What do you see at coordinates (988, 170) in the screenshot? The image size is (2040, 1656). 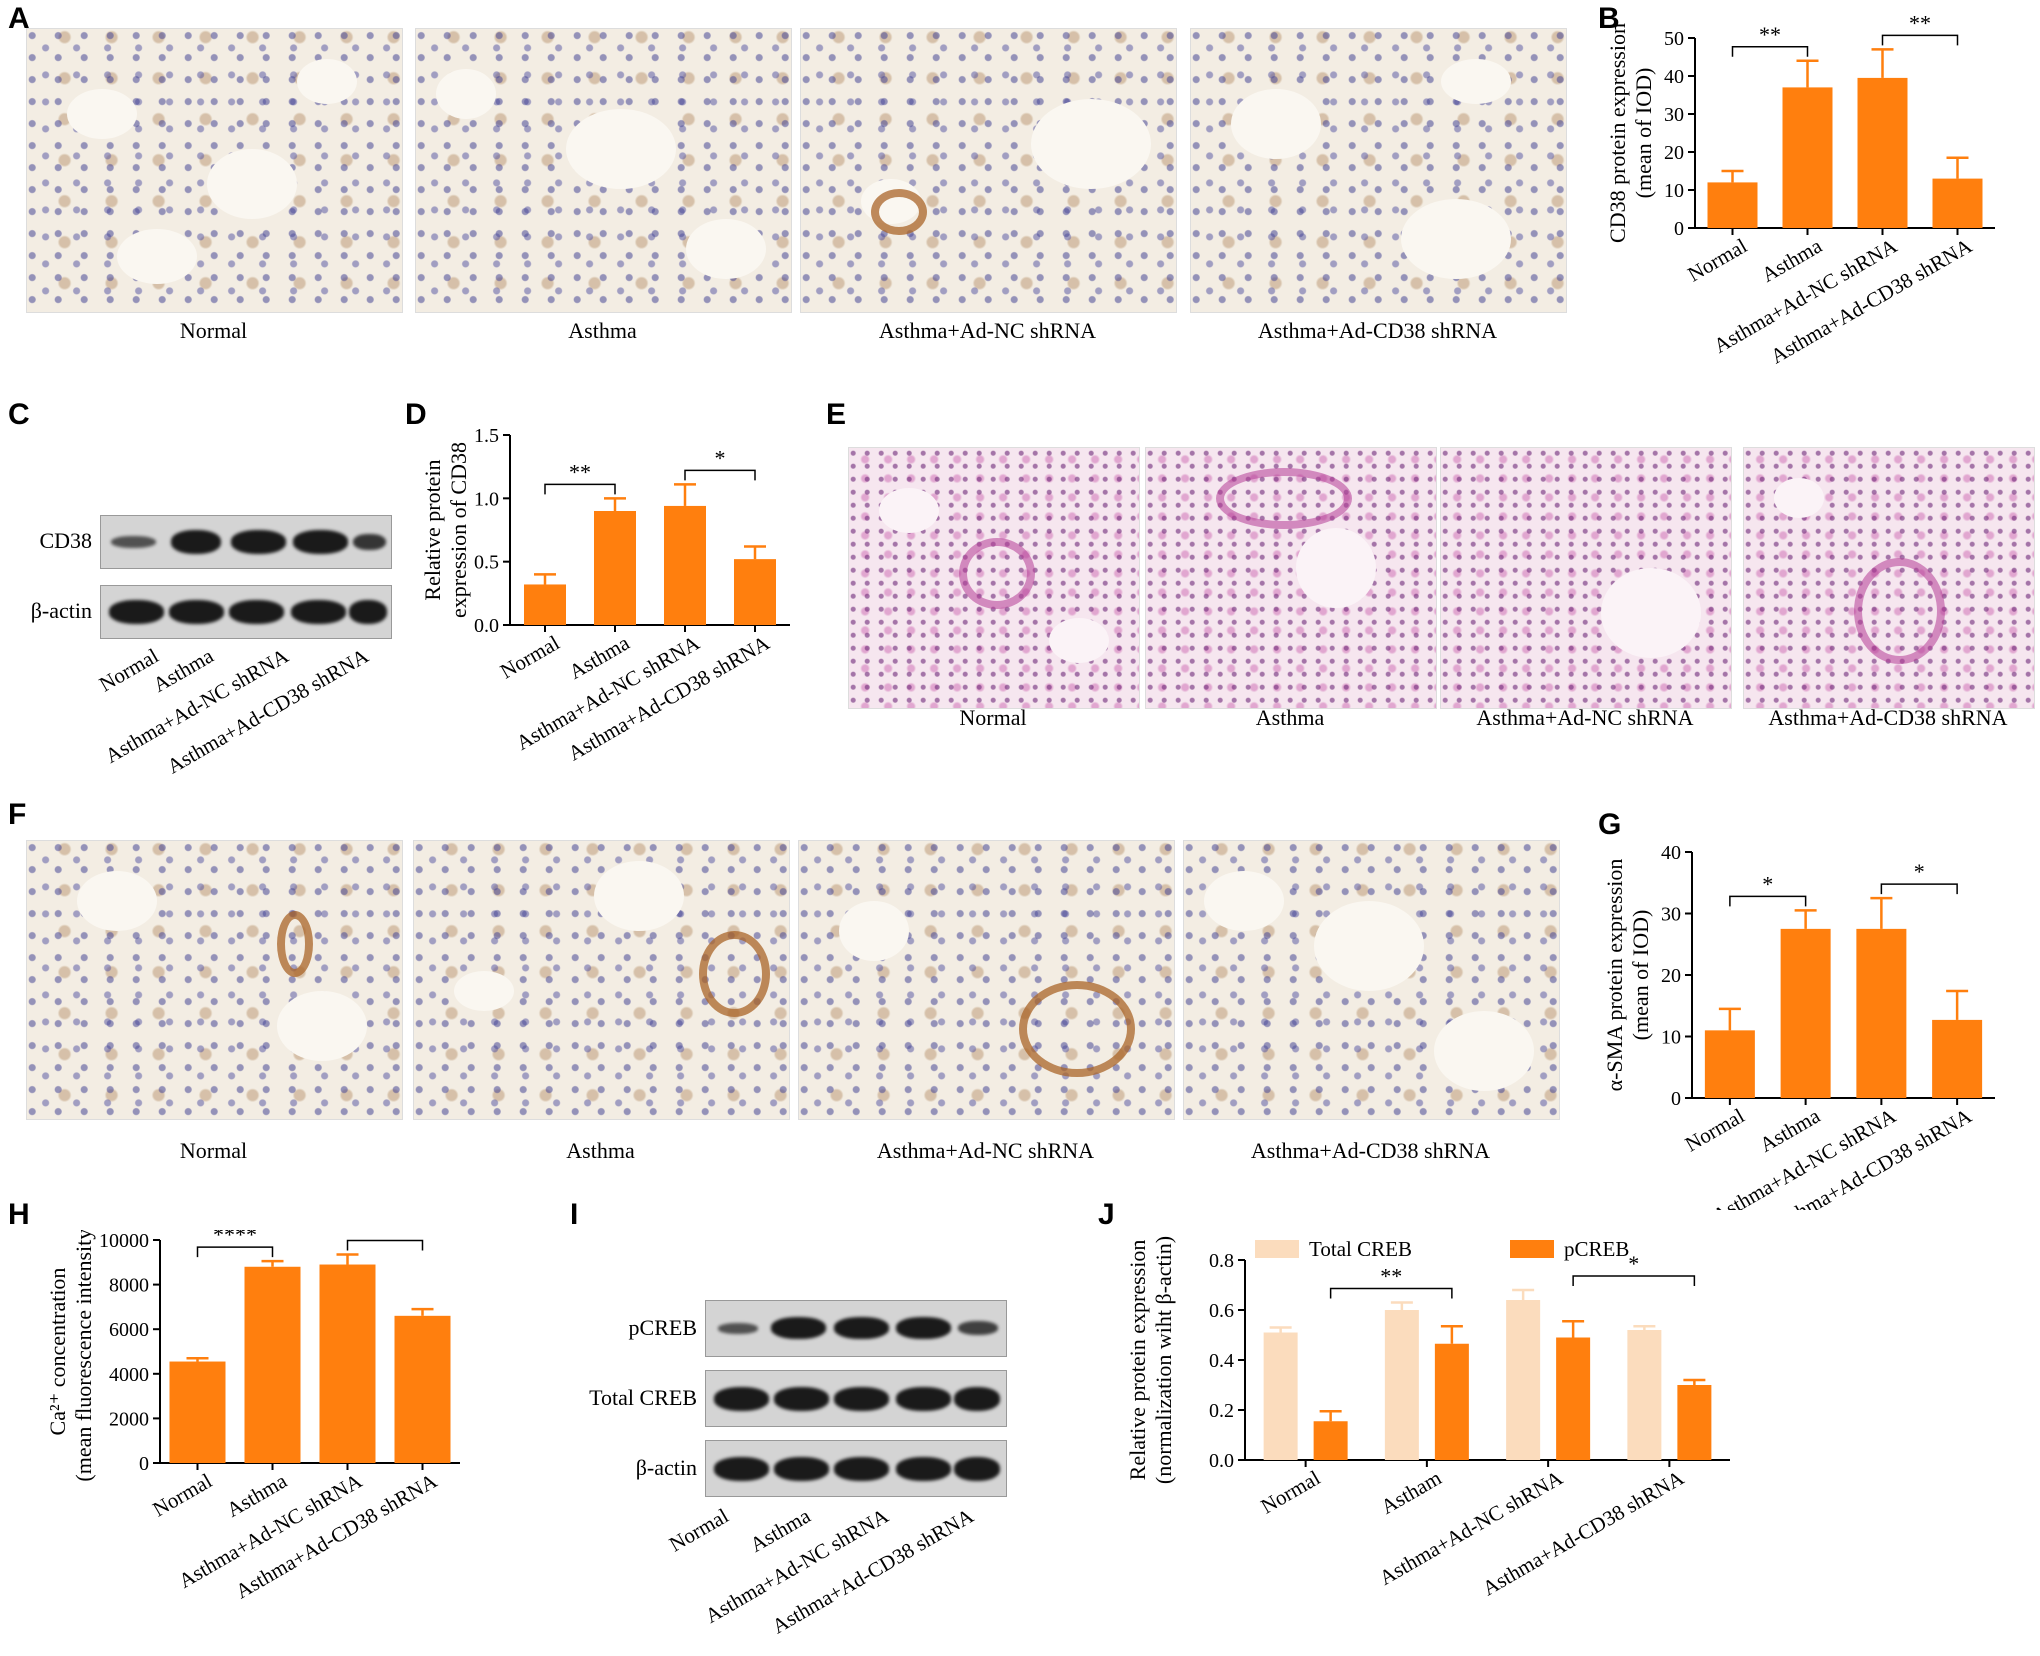 I see `micrograph-a-ad-nc` at bounding box center [988, 170].